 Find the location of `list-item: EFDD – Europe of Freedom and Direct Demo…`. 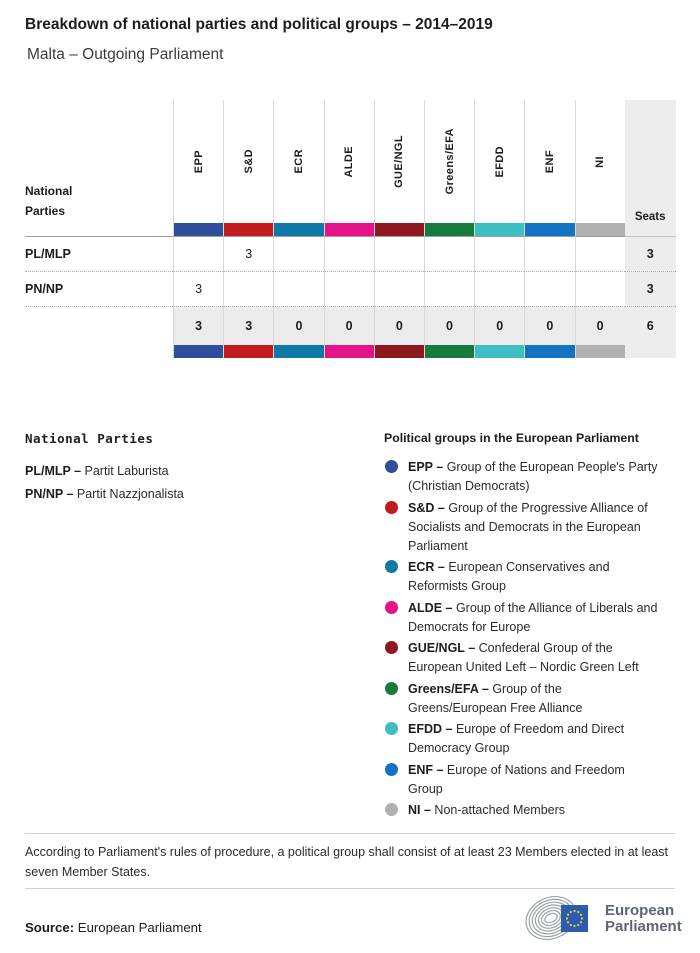

list-item: EFDD – Europe of Freedom and Direct Demo… is located at coordinates (530, 739).